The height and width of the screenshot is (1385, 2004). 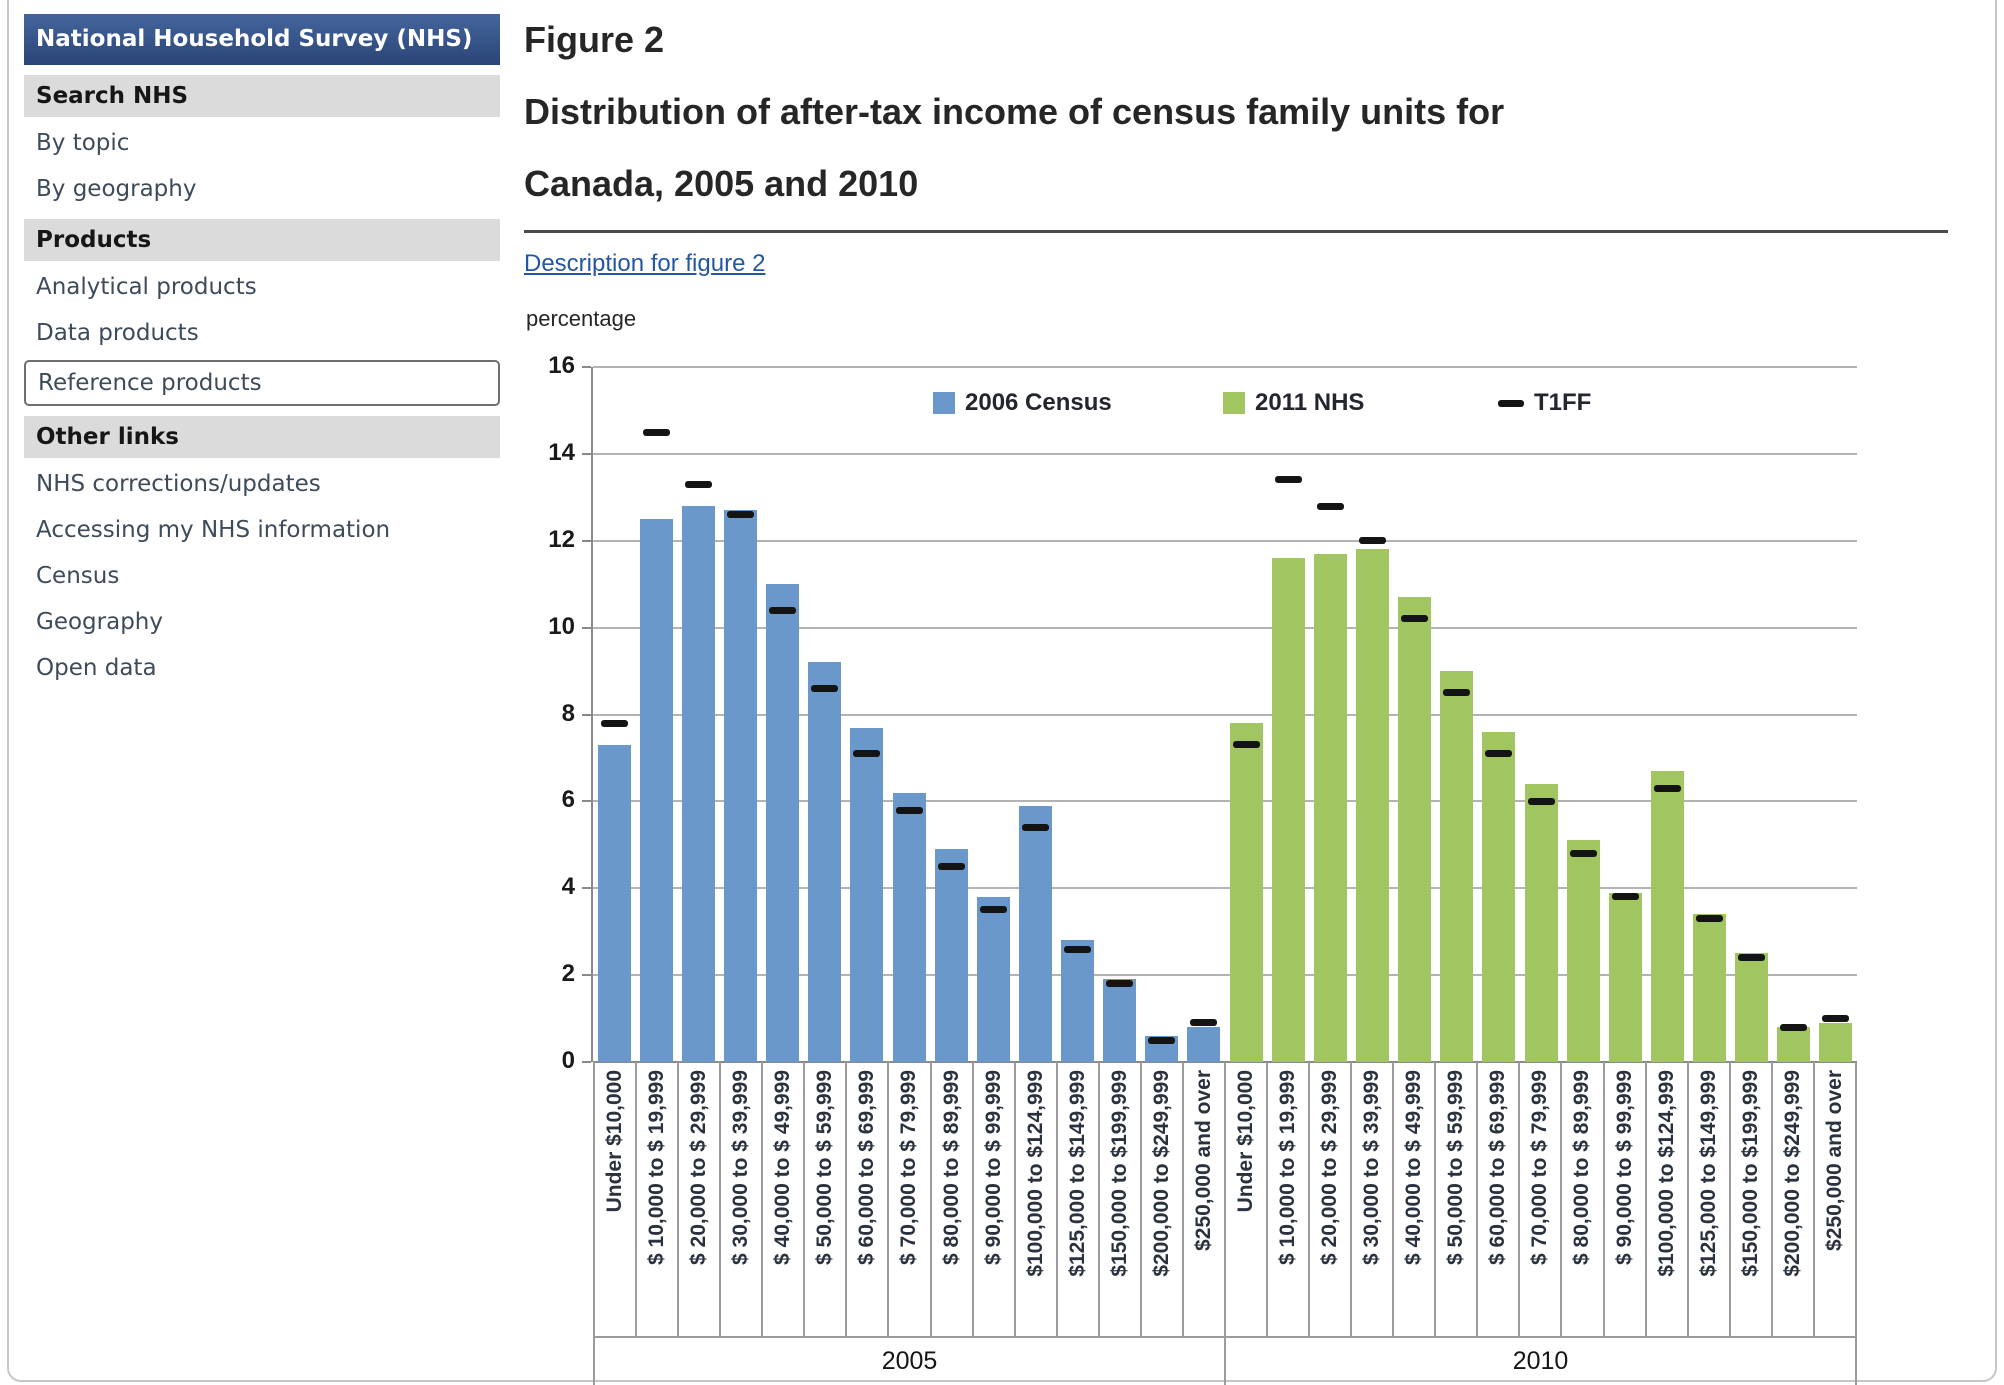 I want to click on sidebar-item-reference-products: Reference products, so click(x=262, y=382).